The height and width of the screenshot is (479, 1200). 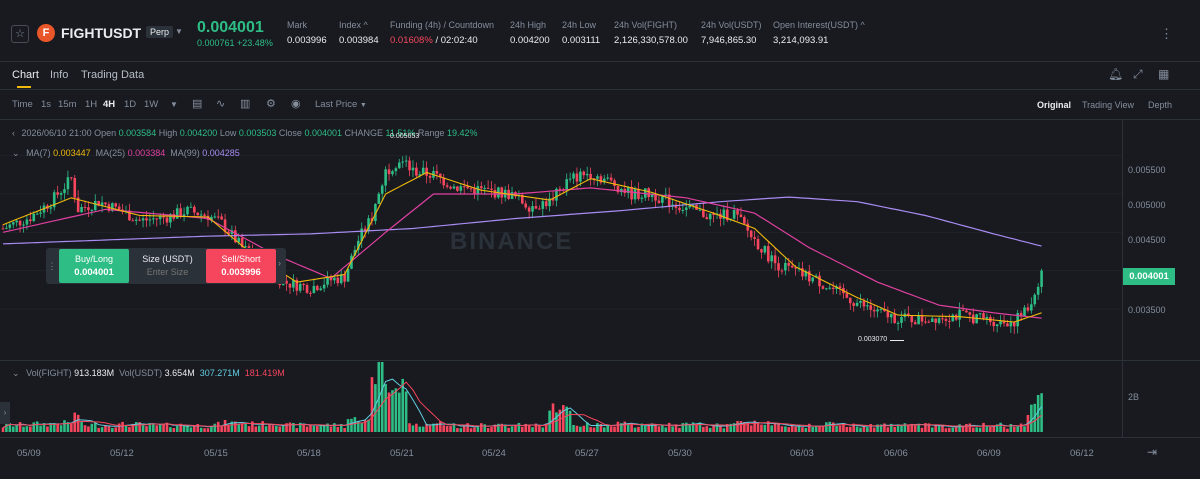 I want to click on price-type-select: Last Price ▼, so click(x=341, y=104).